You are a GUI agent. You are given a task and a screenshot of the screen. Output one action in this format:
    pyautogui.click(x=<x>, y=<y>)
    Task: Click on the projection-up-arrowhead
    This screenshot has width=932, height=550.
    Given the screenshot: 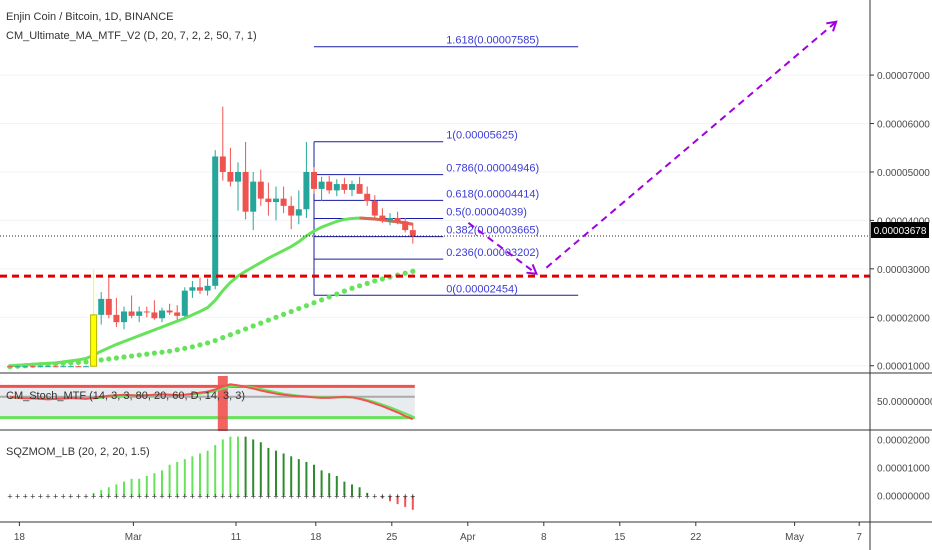 What is the action you would take?
    pyautogui.click(x=832, y=26)
    